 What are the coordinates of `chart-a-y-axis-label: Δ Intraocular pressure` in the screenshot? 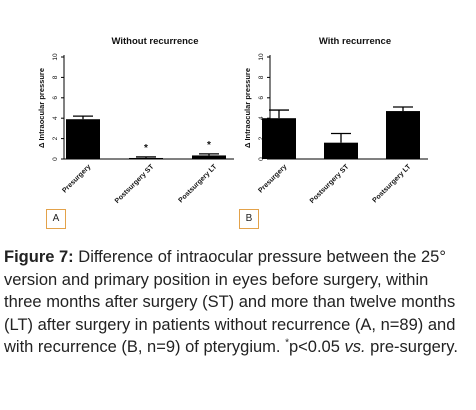 It's located at (41, 108).